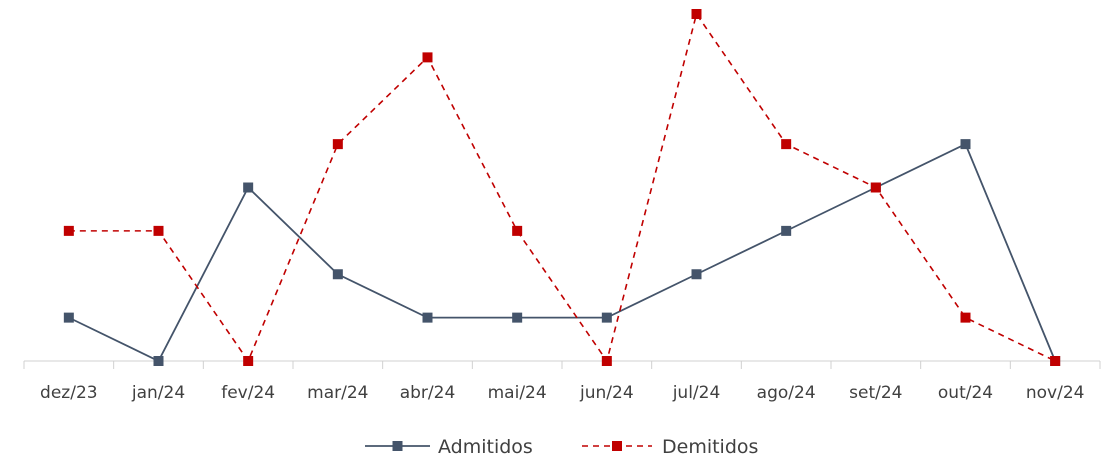 The height and width of the screenshot is (460, 1112). I want to click on x-tick-label: abr/24, so click(428, 393).